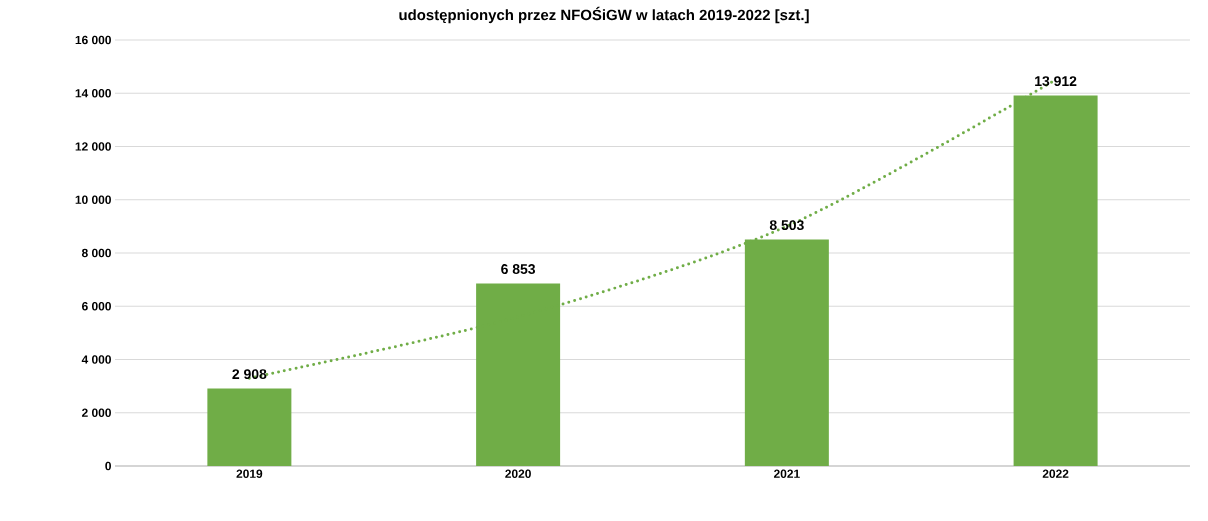 This screenshot has width=1208, height=521. Describe the element at coordinates (249, 427) in the screenshot. I see `bar` at that location.